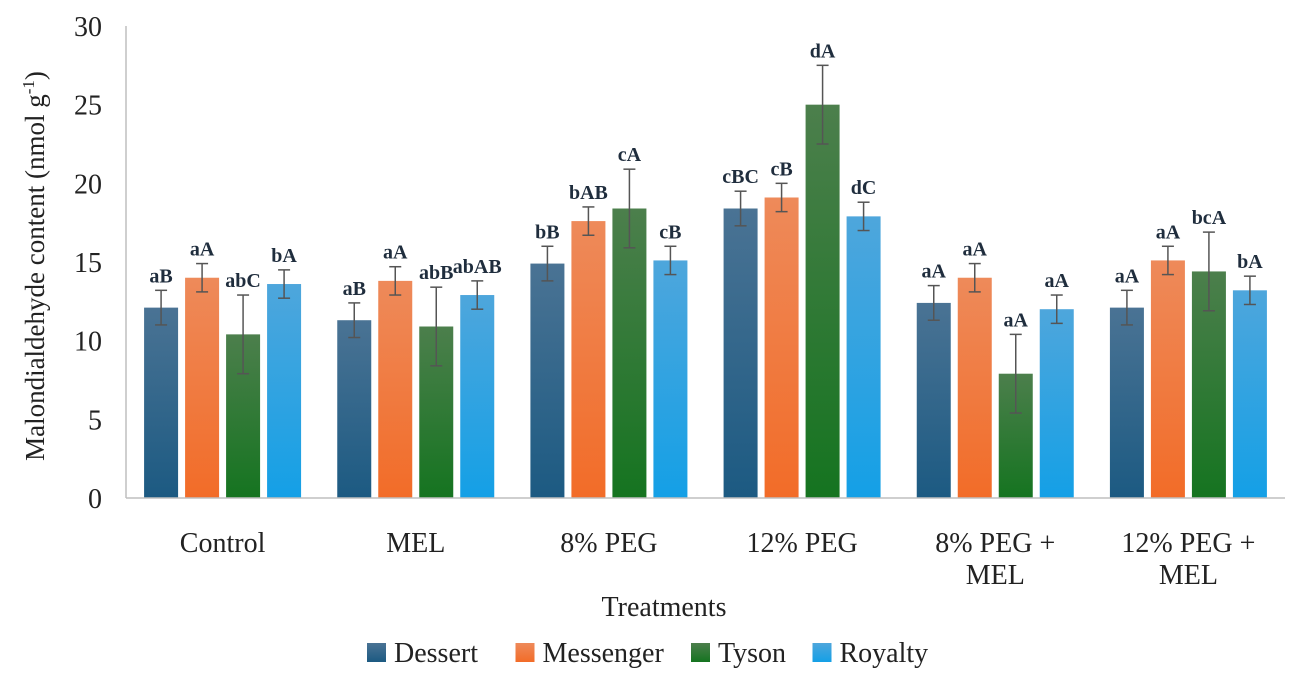  I want to click on y-tick-label: 25, so click(88, 106).